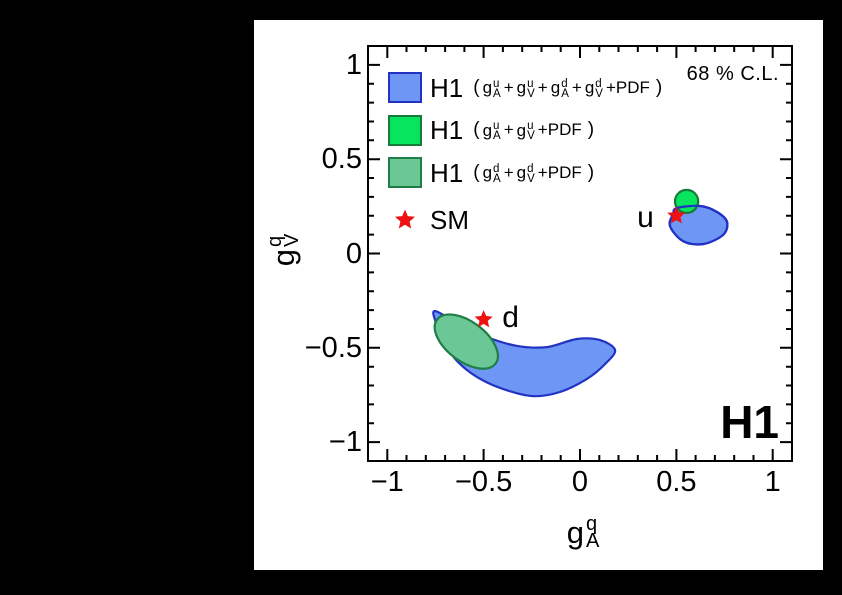 This screenshot has width=842, height=595. What do you see at coordinates (405, 87) in the screenshot?
I see `legend-swatch-blue` at bounding box center [405, 87].